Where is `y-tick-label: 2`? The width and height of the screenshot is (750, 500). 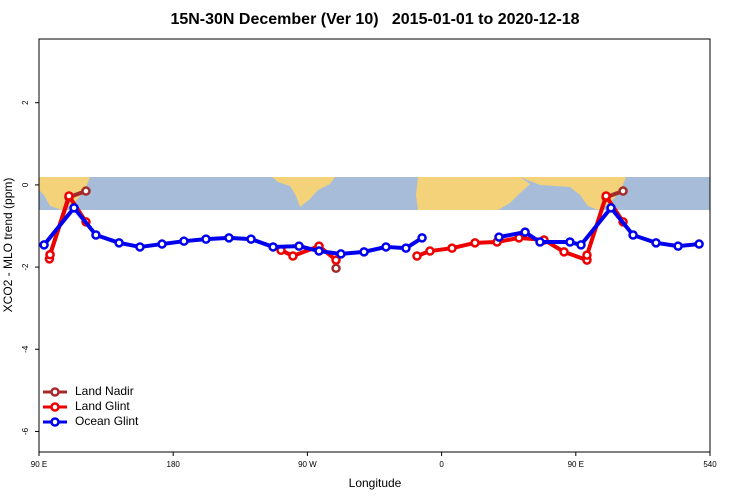 y-tick-label: 2 is located at coordinates (25, 102).